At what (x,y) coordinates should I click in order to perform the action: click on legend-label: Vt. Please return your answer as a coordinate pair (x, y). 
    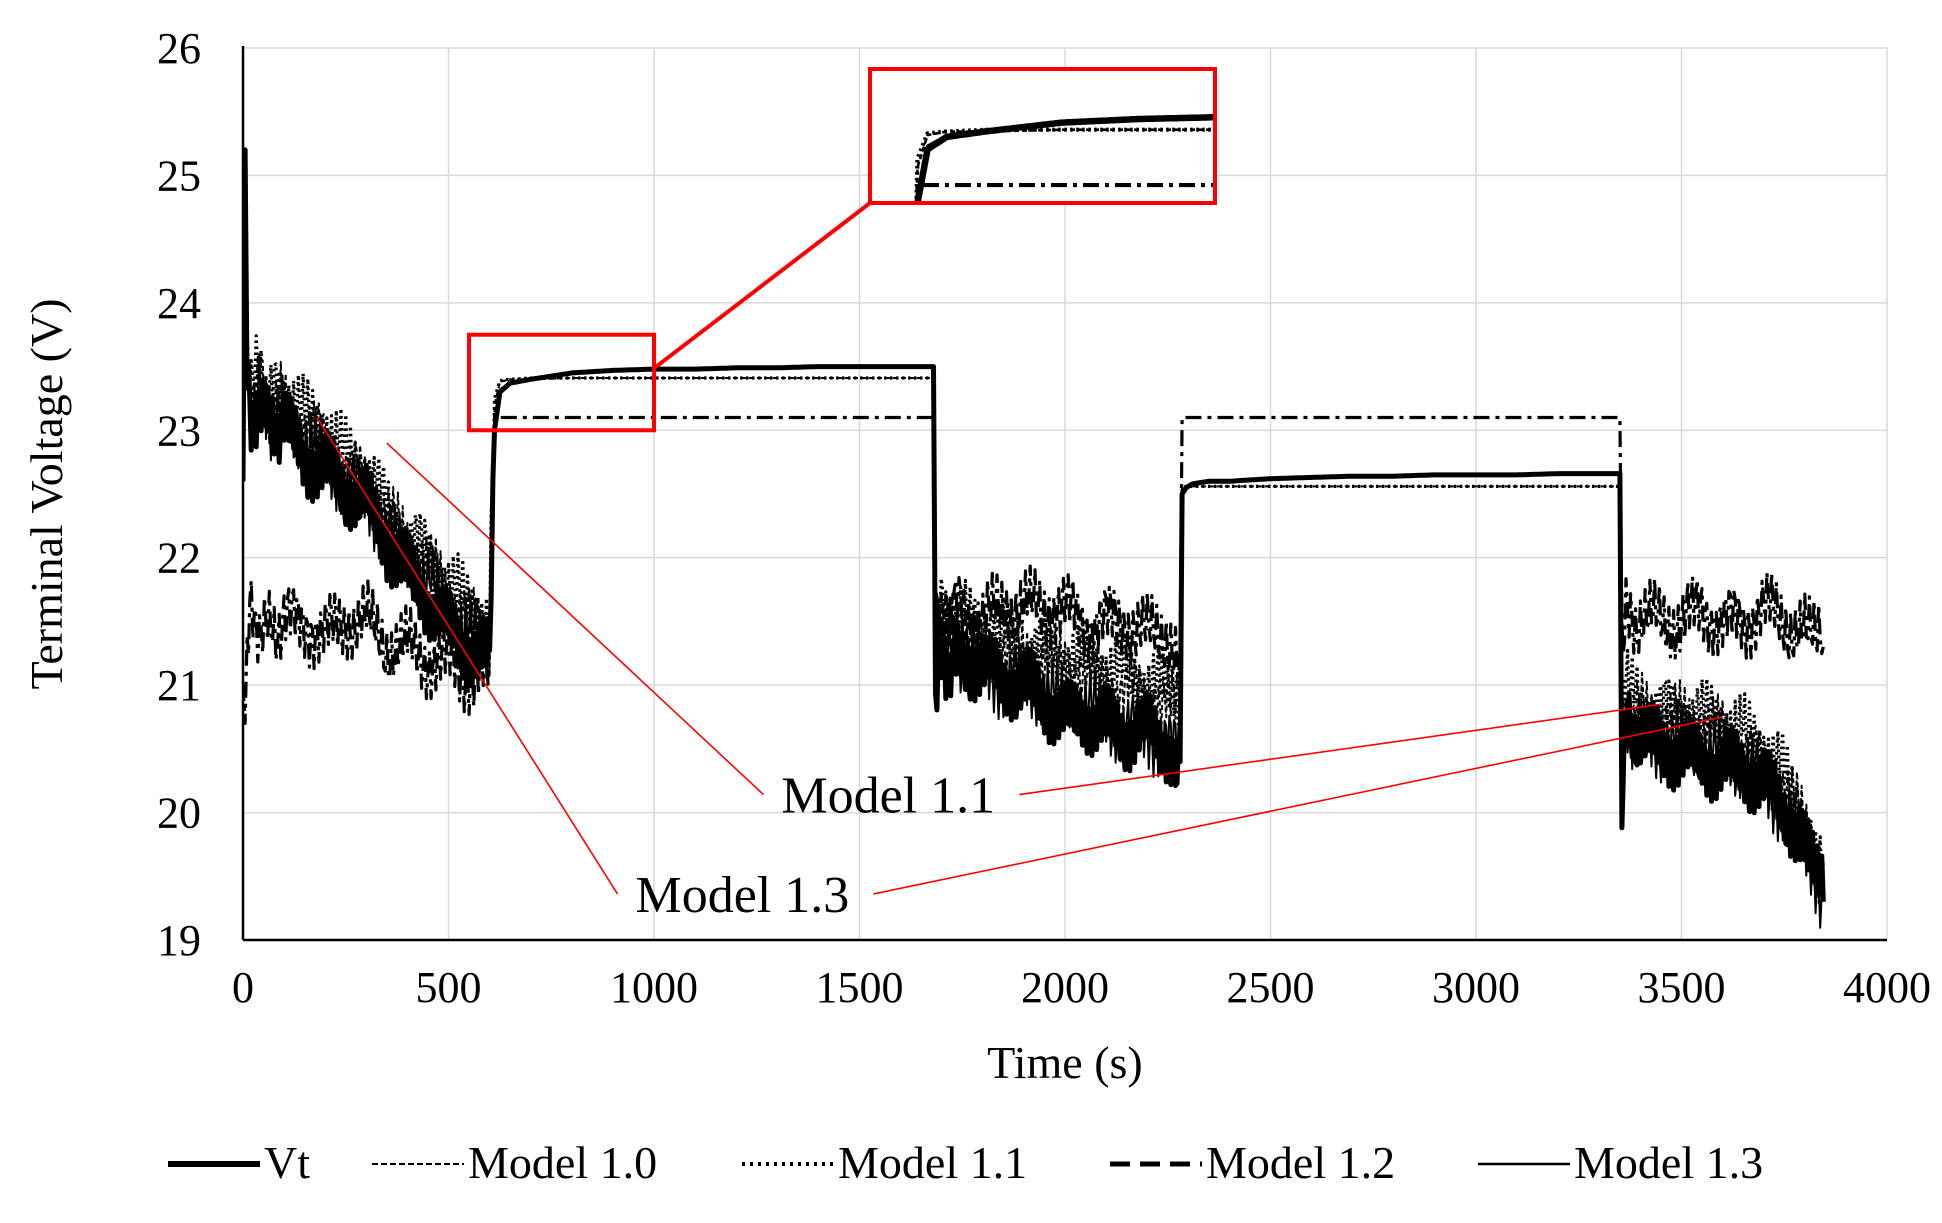
    Looking at the image, I should click on (287, 1162).